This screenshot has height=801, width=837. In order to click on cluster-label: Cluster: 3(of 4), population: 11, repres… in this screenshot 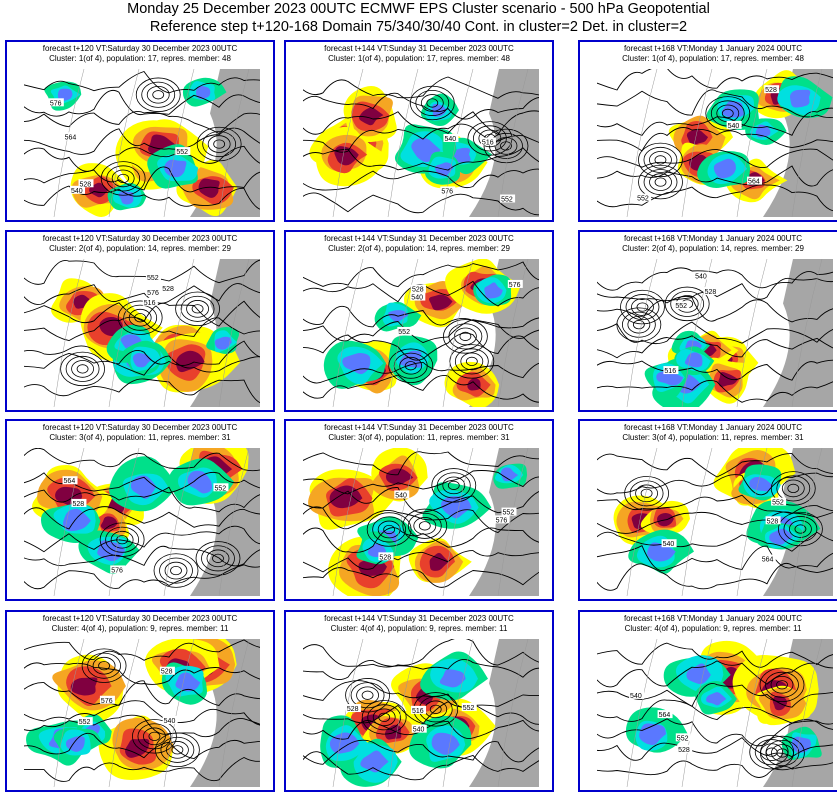, I will do `click(713, 437)`.